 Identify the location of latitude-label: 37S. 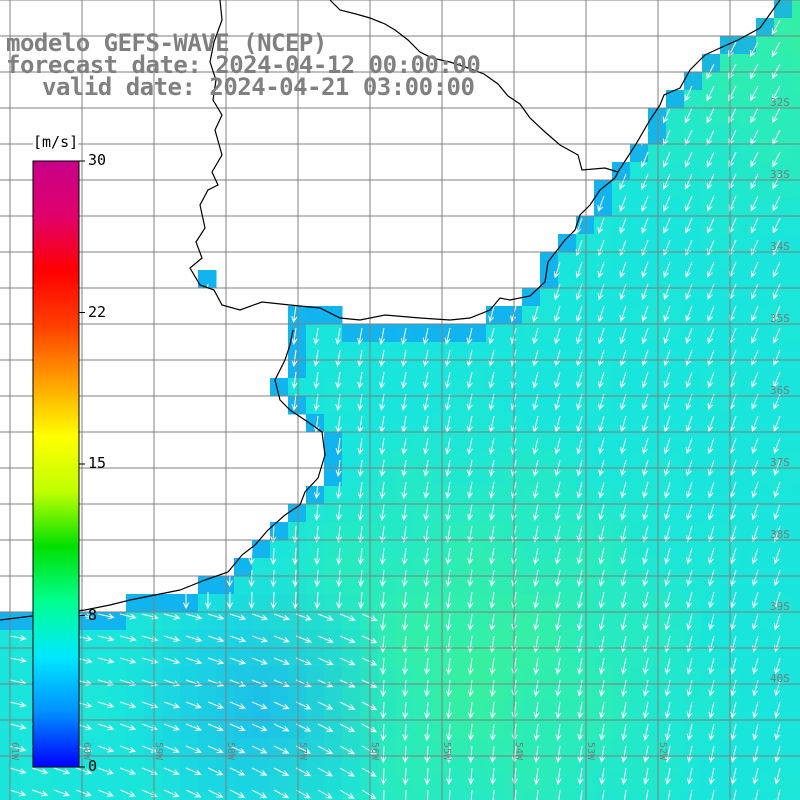
(780, 462).